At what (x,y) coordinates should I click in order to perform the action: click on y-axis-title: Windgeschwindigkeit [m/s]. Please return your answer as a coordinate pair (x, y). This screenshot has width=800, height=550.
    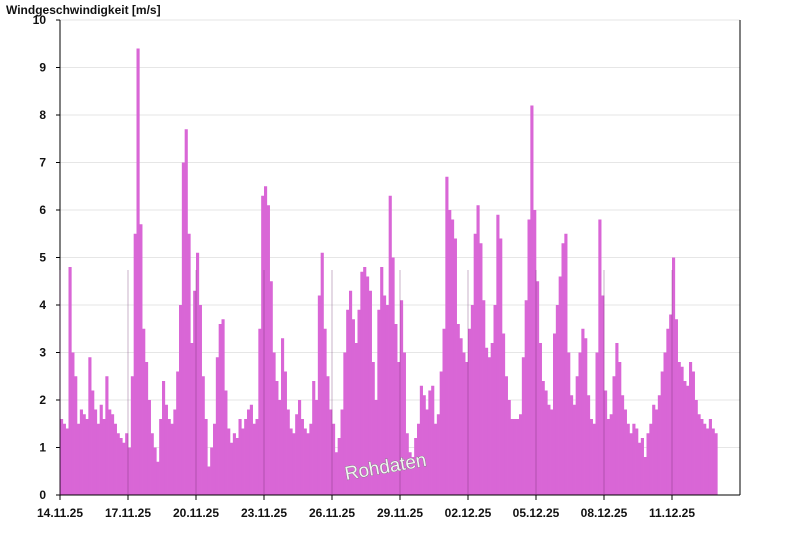
    Looking at the image, I should click on (83, 10).